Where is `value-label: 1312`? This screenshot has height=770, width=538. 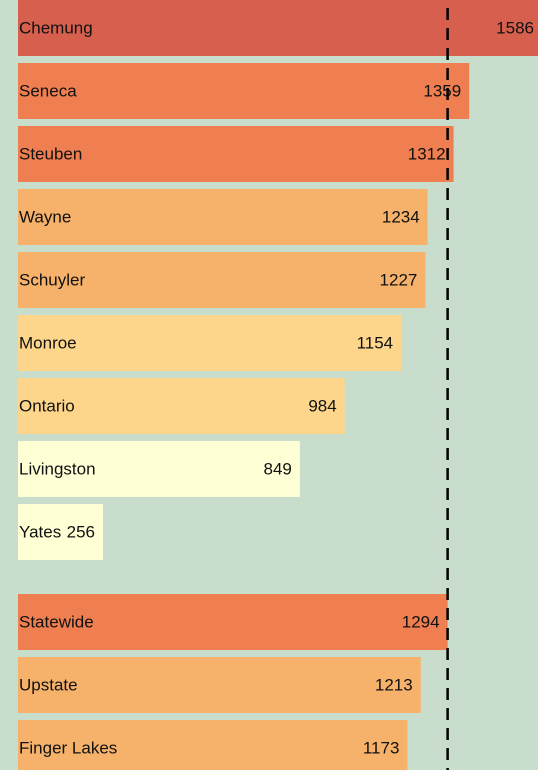 value-label: 1312 is located at coordinates (427, 153).